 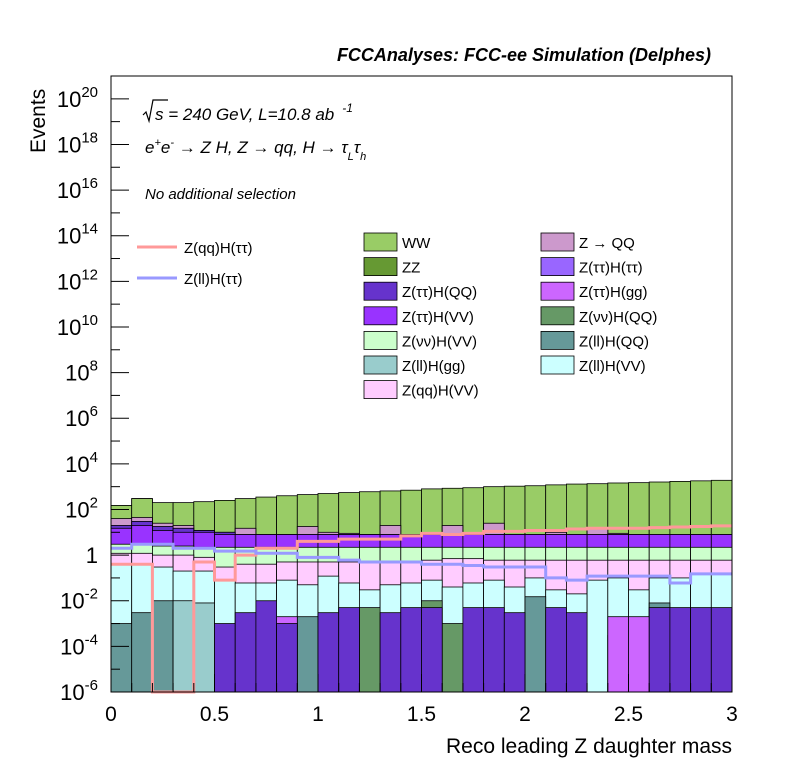 I want to click on sqrt-icon, so click(x=155, y=111).